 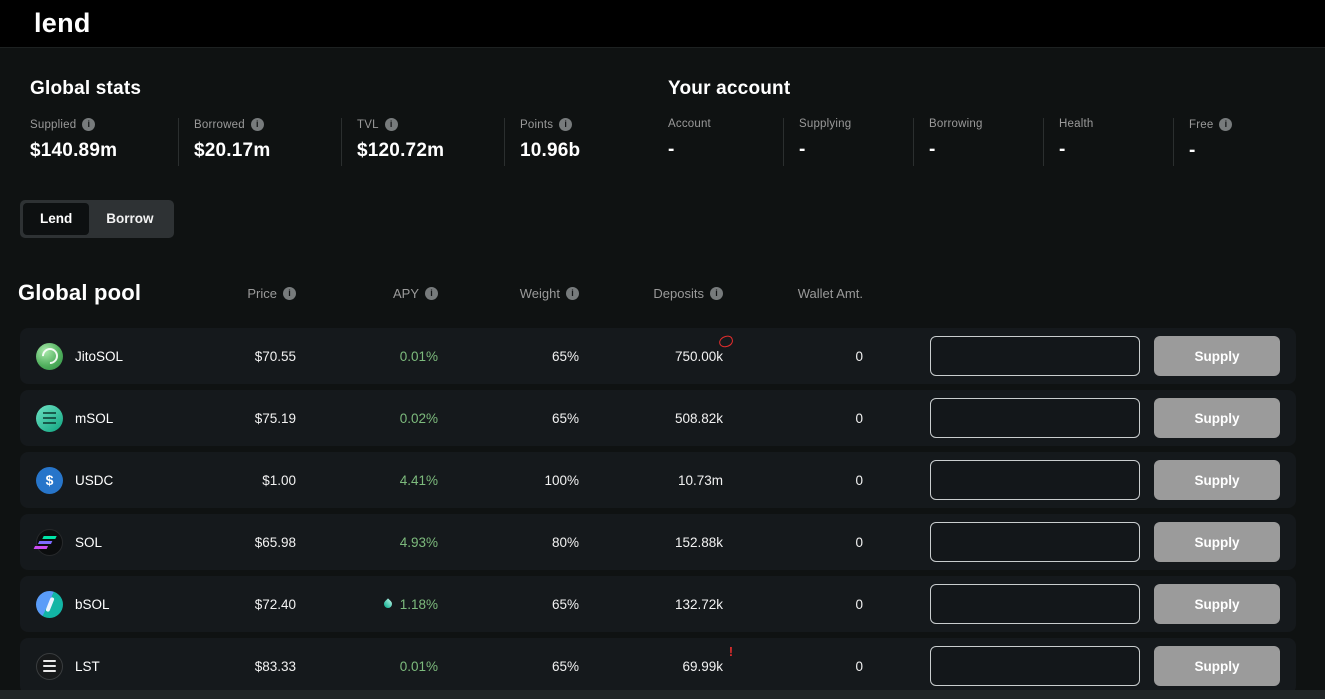 I want to click on acct-supplying-value: -, so click(x=802, y=149).